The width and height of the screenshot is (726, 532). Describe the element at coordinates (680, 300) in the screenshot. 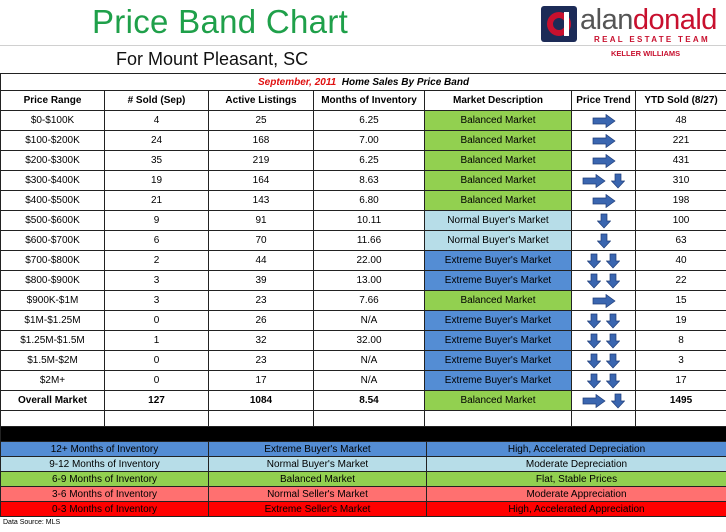

I see `ytd-sold-cell: 15` at that location.